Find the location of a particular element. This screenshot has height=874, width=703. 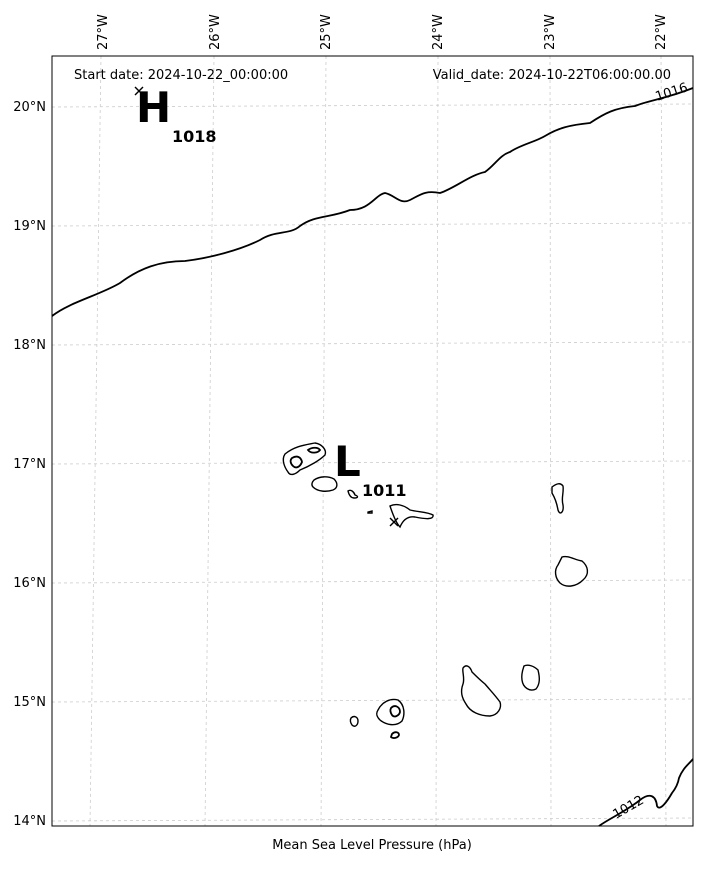

lon-tick-26w: 26°W is located at coordinates (215, 32).